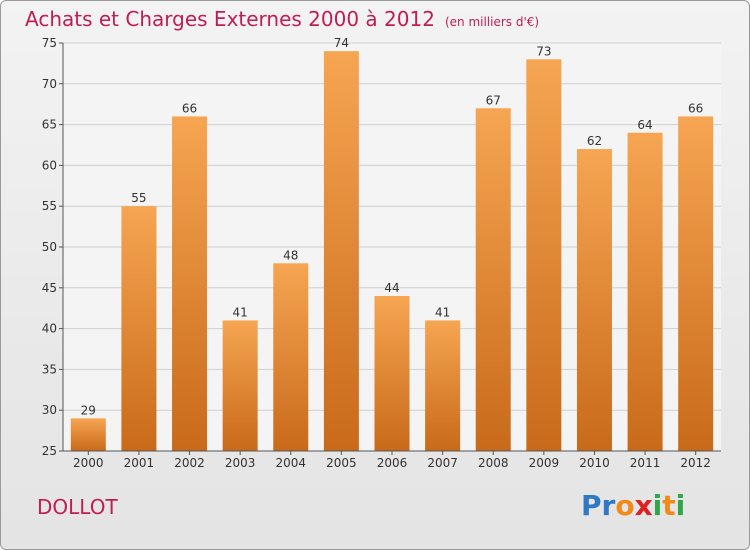 The image size is (750, 550). Describe the element at coordinates (594, 463) in the screenshot. I see `x-tick-label: 2010` at that location.